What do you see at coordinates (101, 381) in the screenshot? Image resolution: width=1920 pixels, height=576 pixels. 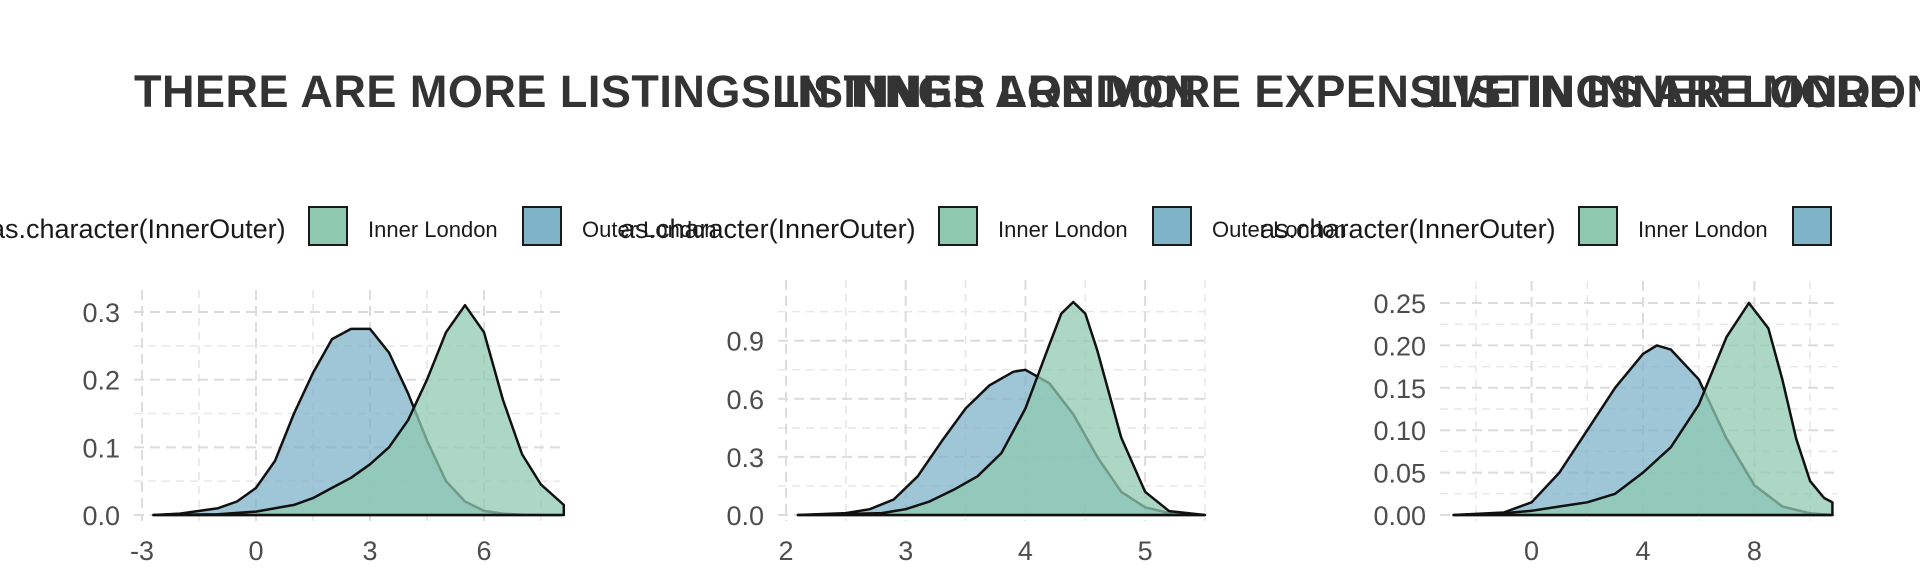 I see `y-tick-label: 0.2` at bounding box center [101, 381].